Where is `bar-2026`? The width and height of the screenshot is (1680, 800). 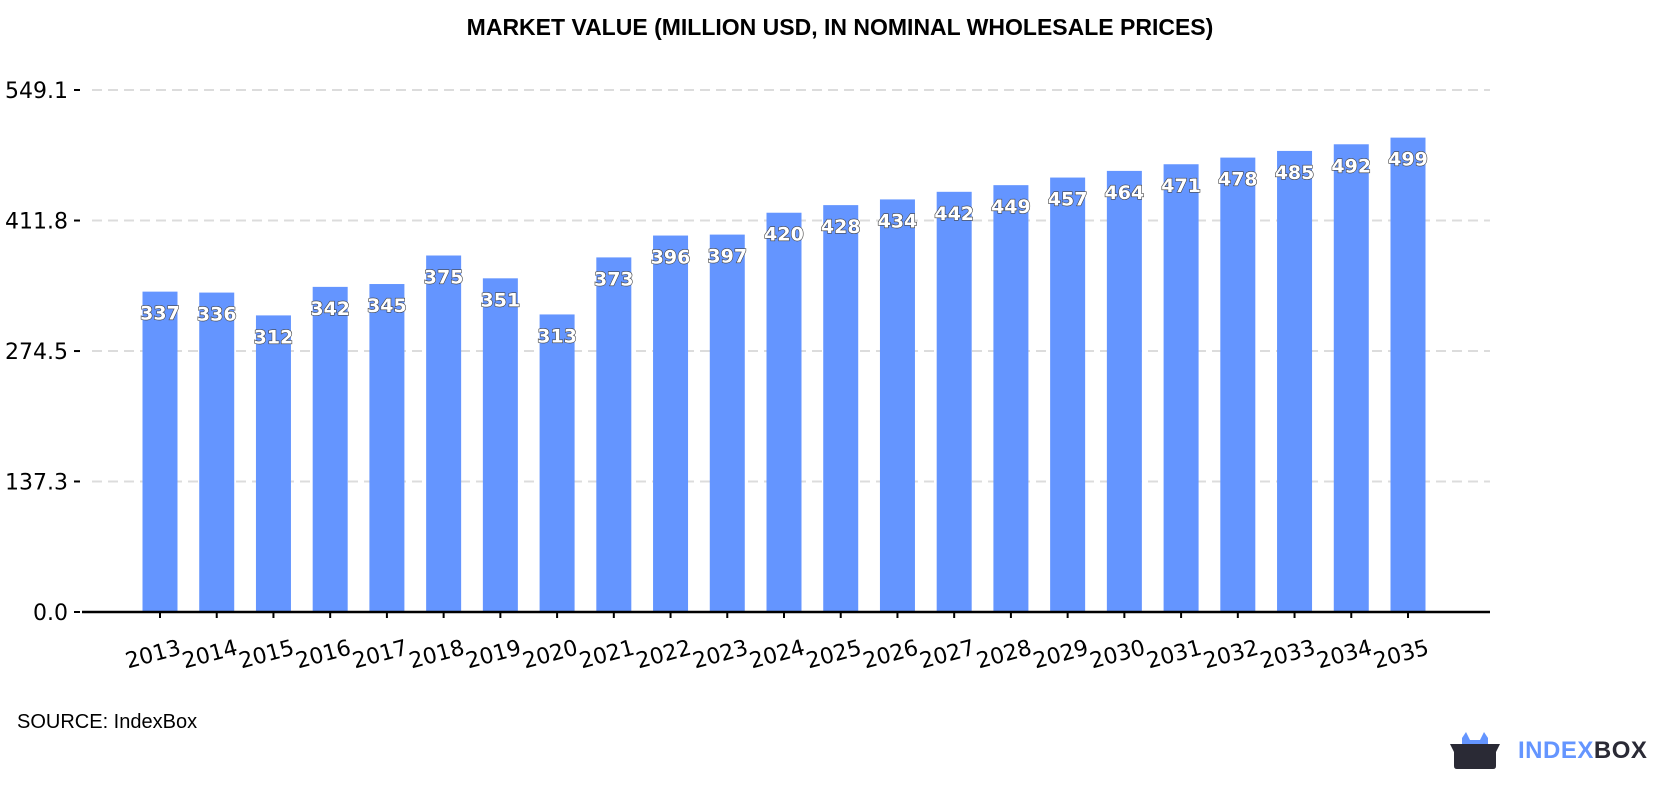 bar-2026 is located at coordinates (897, 405).